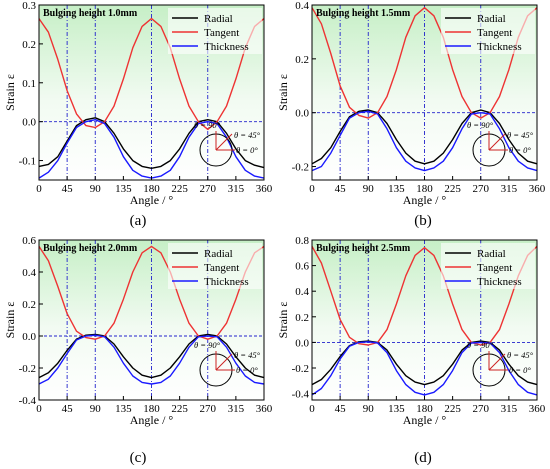 This screenshot has height=469, width=550. I want to click on y-tick-label: 0.1, so click(29, 84).